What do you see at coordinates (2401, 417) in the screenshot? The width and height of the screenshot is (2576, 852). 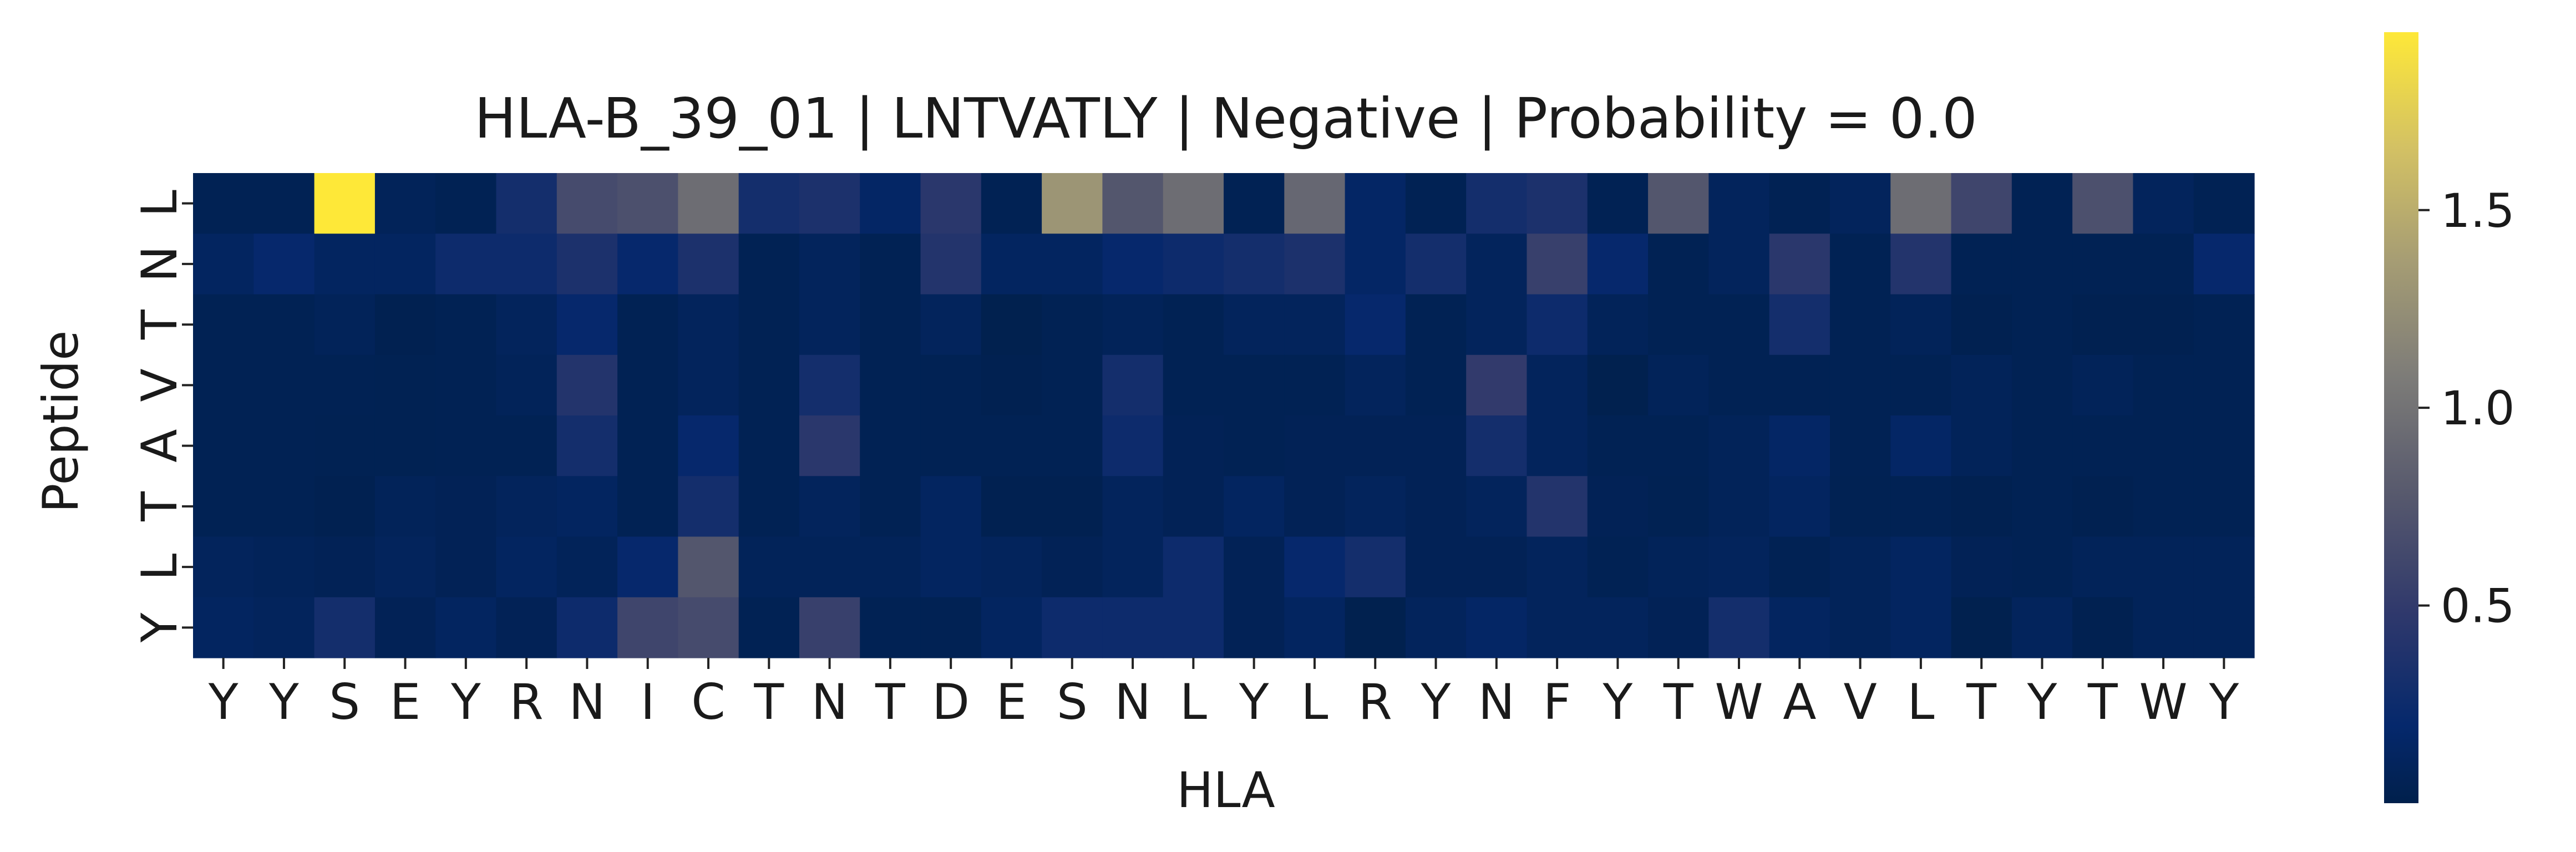 I see `colorbar` at bounding box center [2401, 417].